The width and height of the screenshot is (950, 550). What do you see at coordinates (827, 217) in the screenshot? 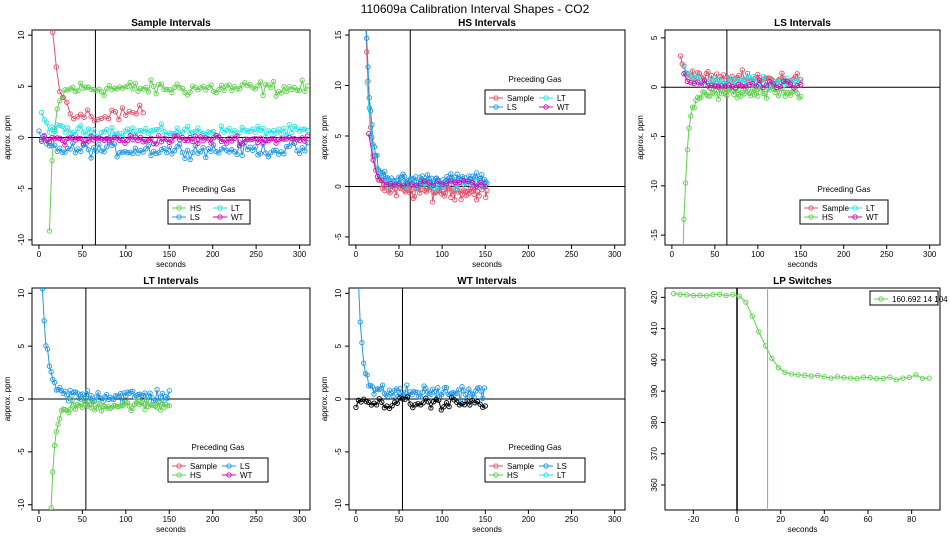
I see `legend-label: HS` at bounding box center [827, 217].